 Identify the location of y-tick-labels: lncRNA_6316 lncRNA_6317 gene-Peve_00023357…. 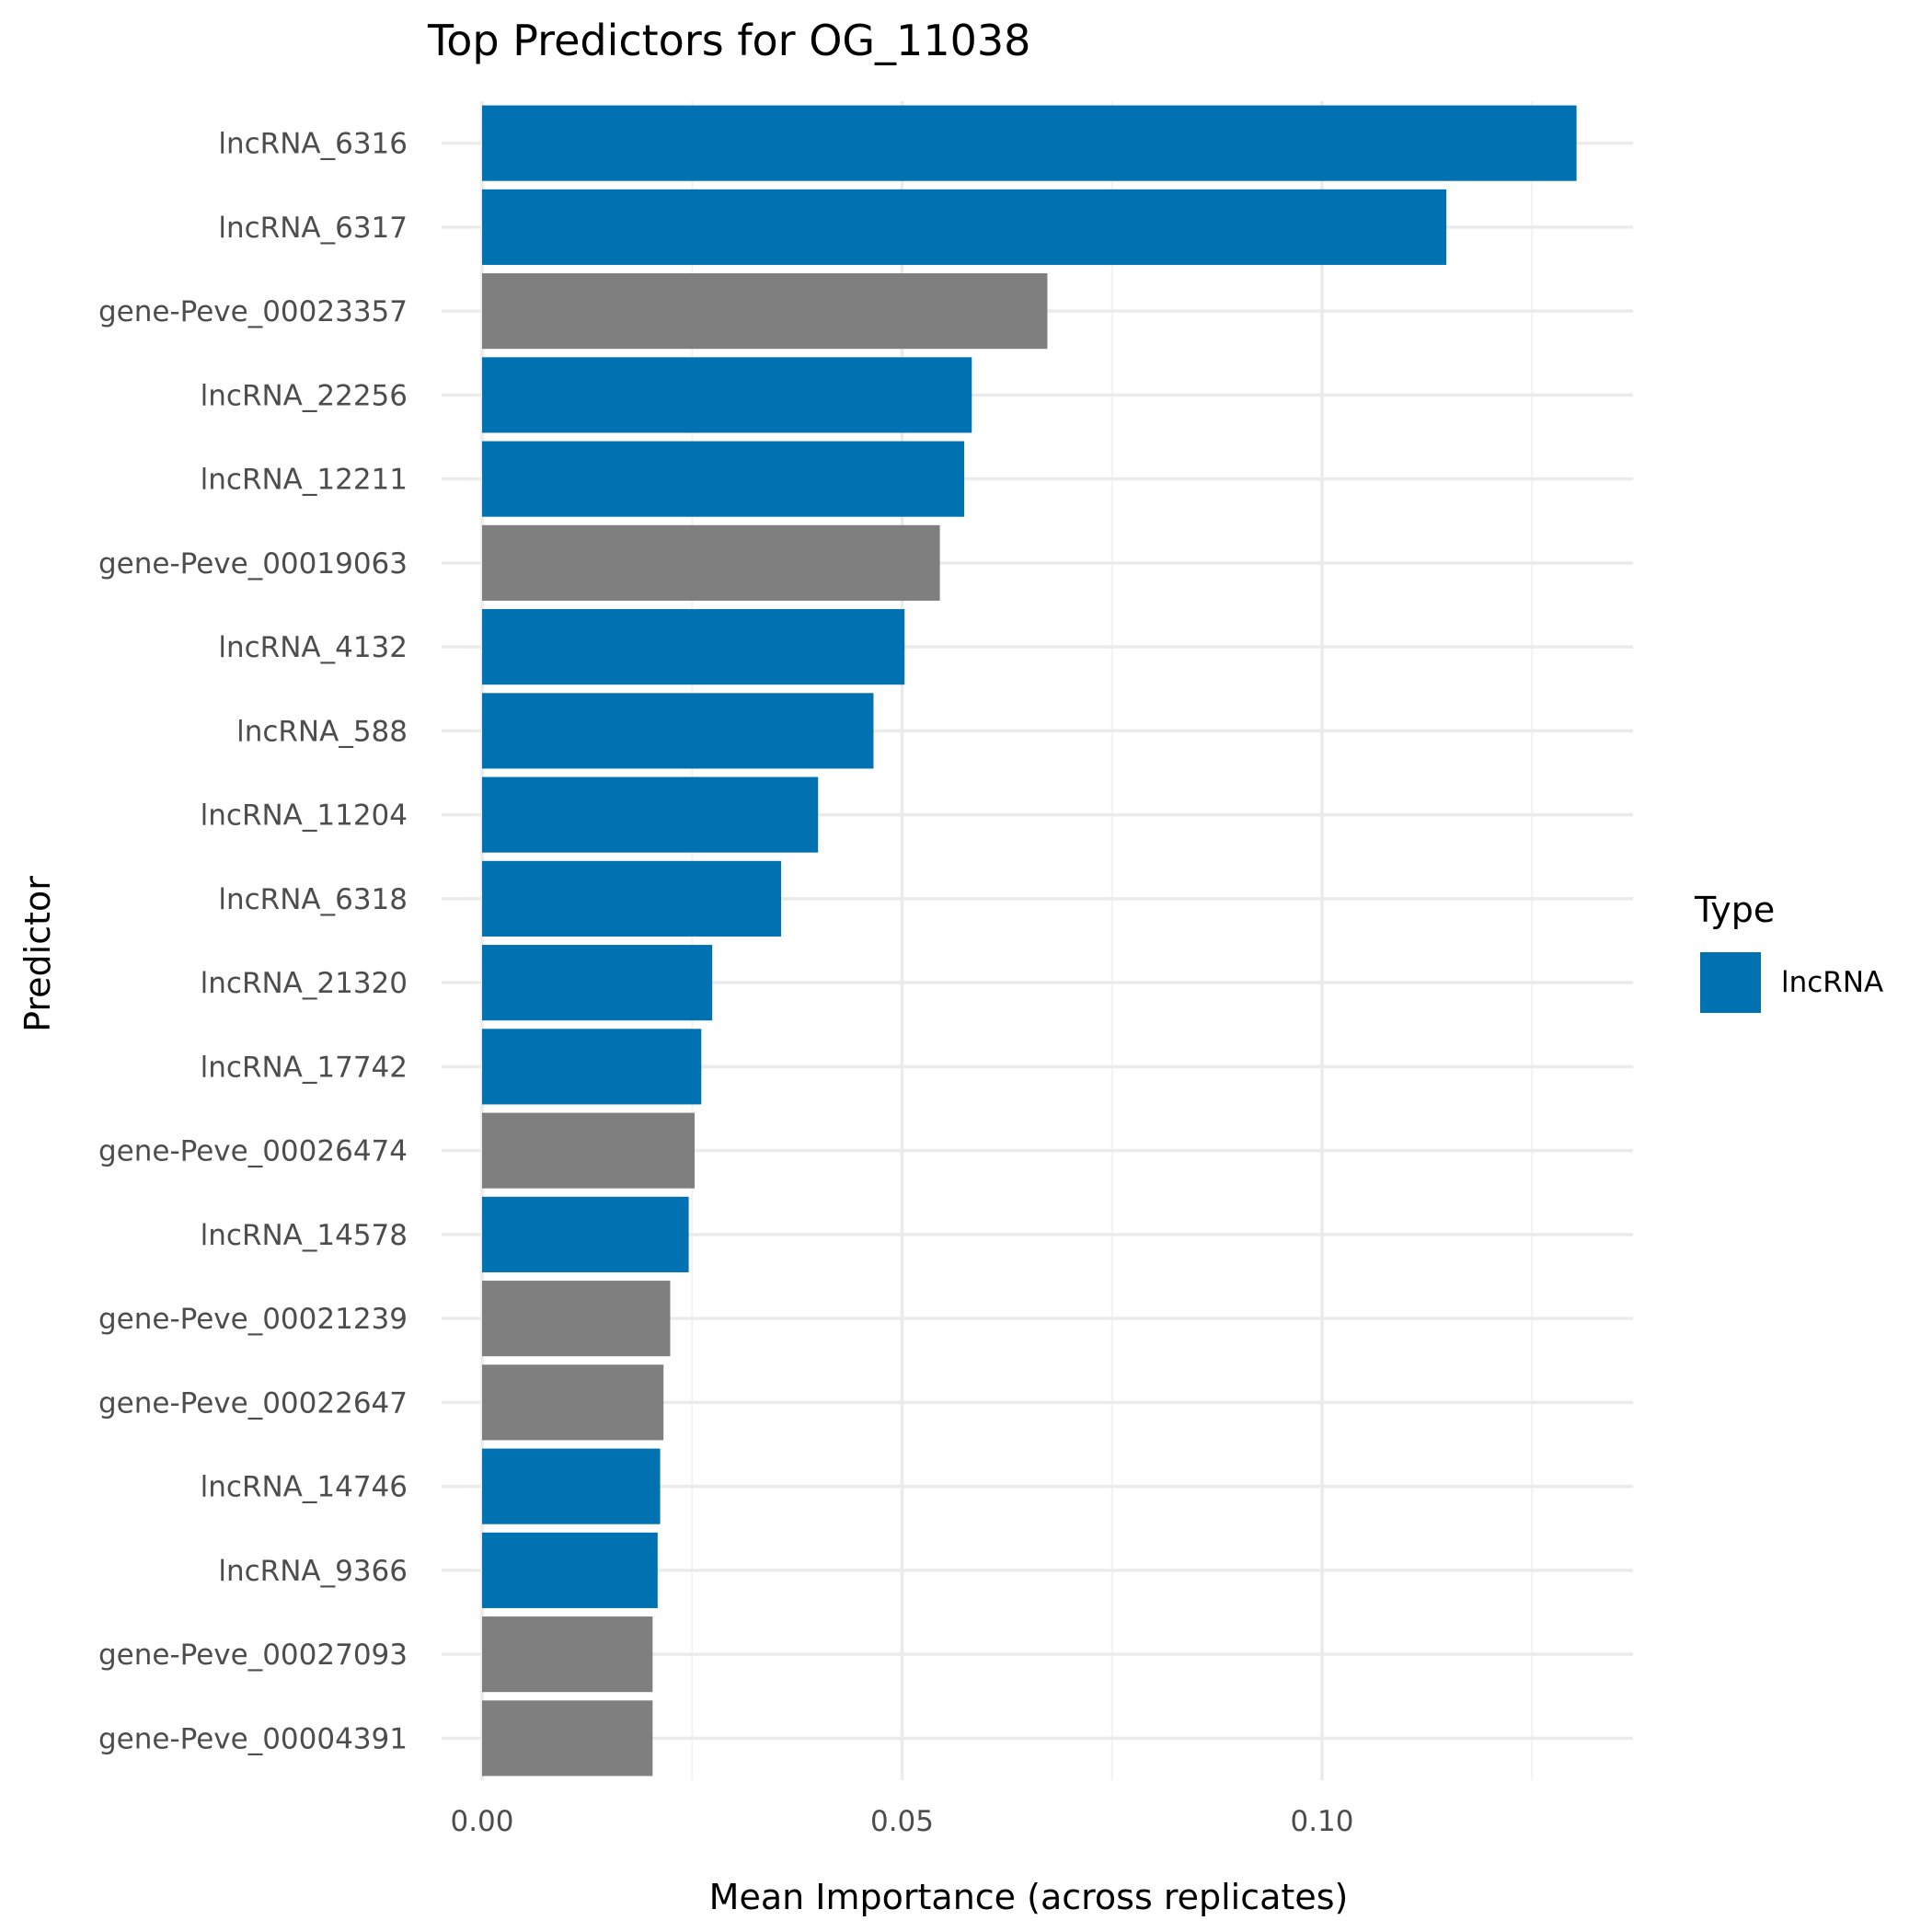
(253, 942).